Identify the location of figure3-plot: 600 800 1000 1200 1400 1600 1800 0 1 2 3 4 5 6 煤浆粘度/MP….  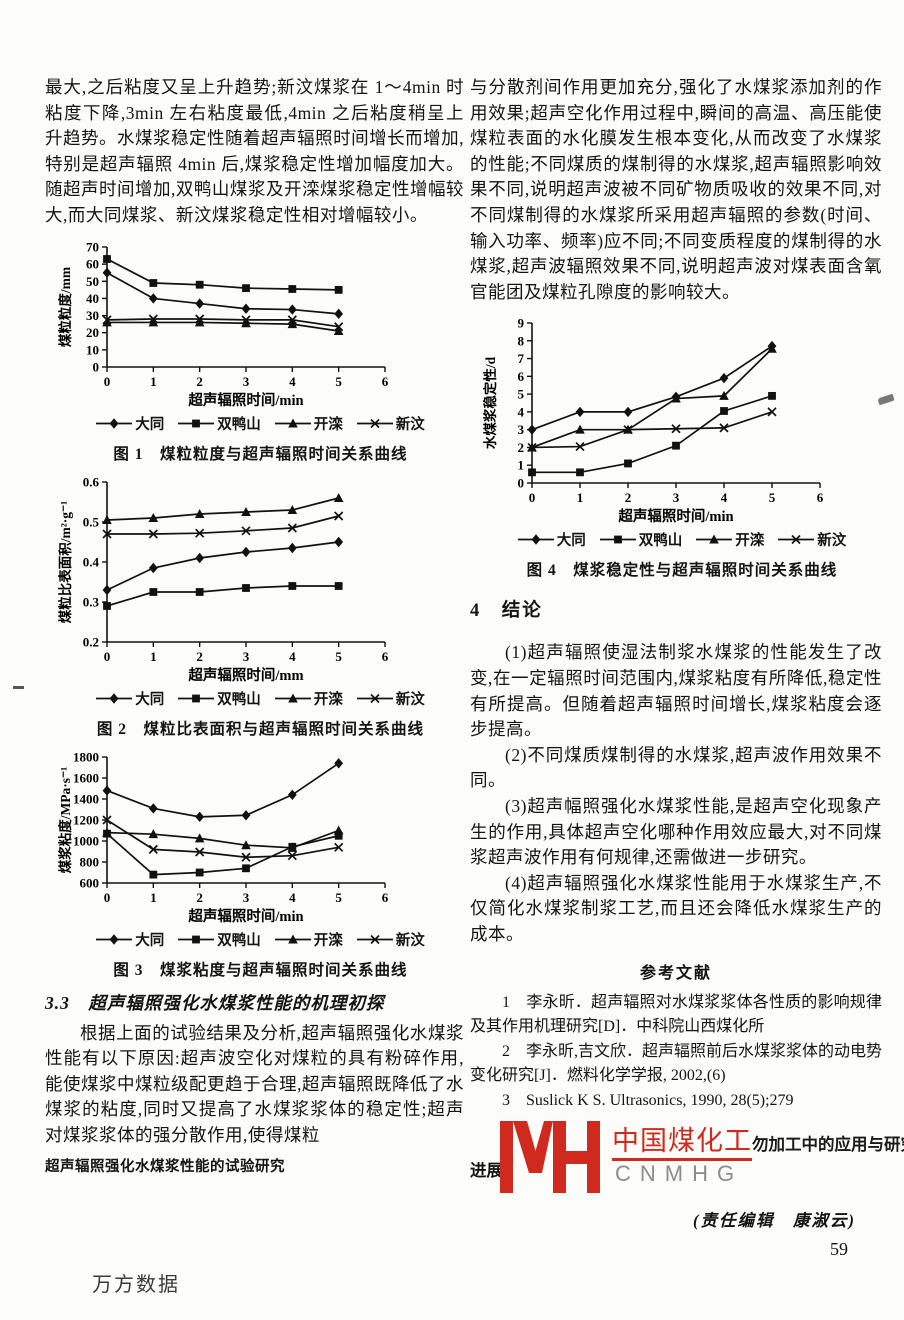
(223, 837).